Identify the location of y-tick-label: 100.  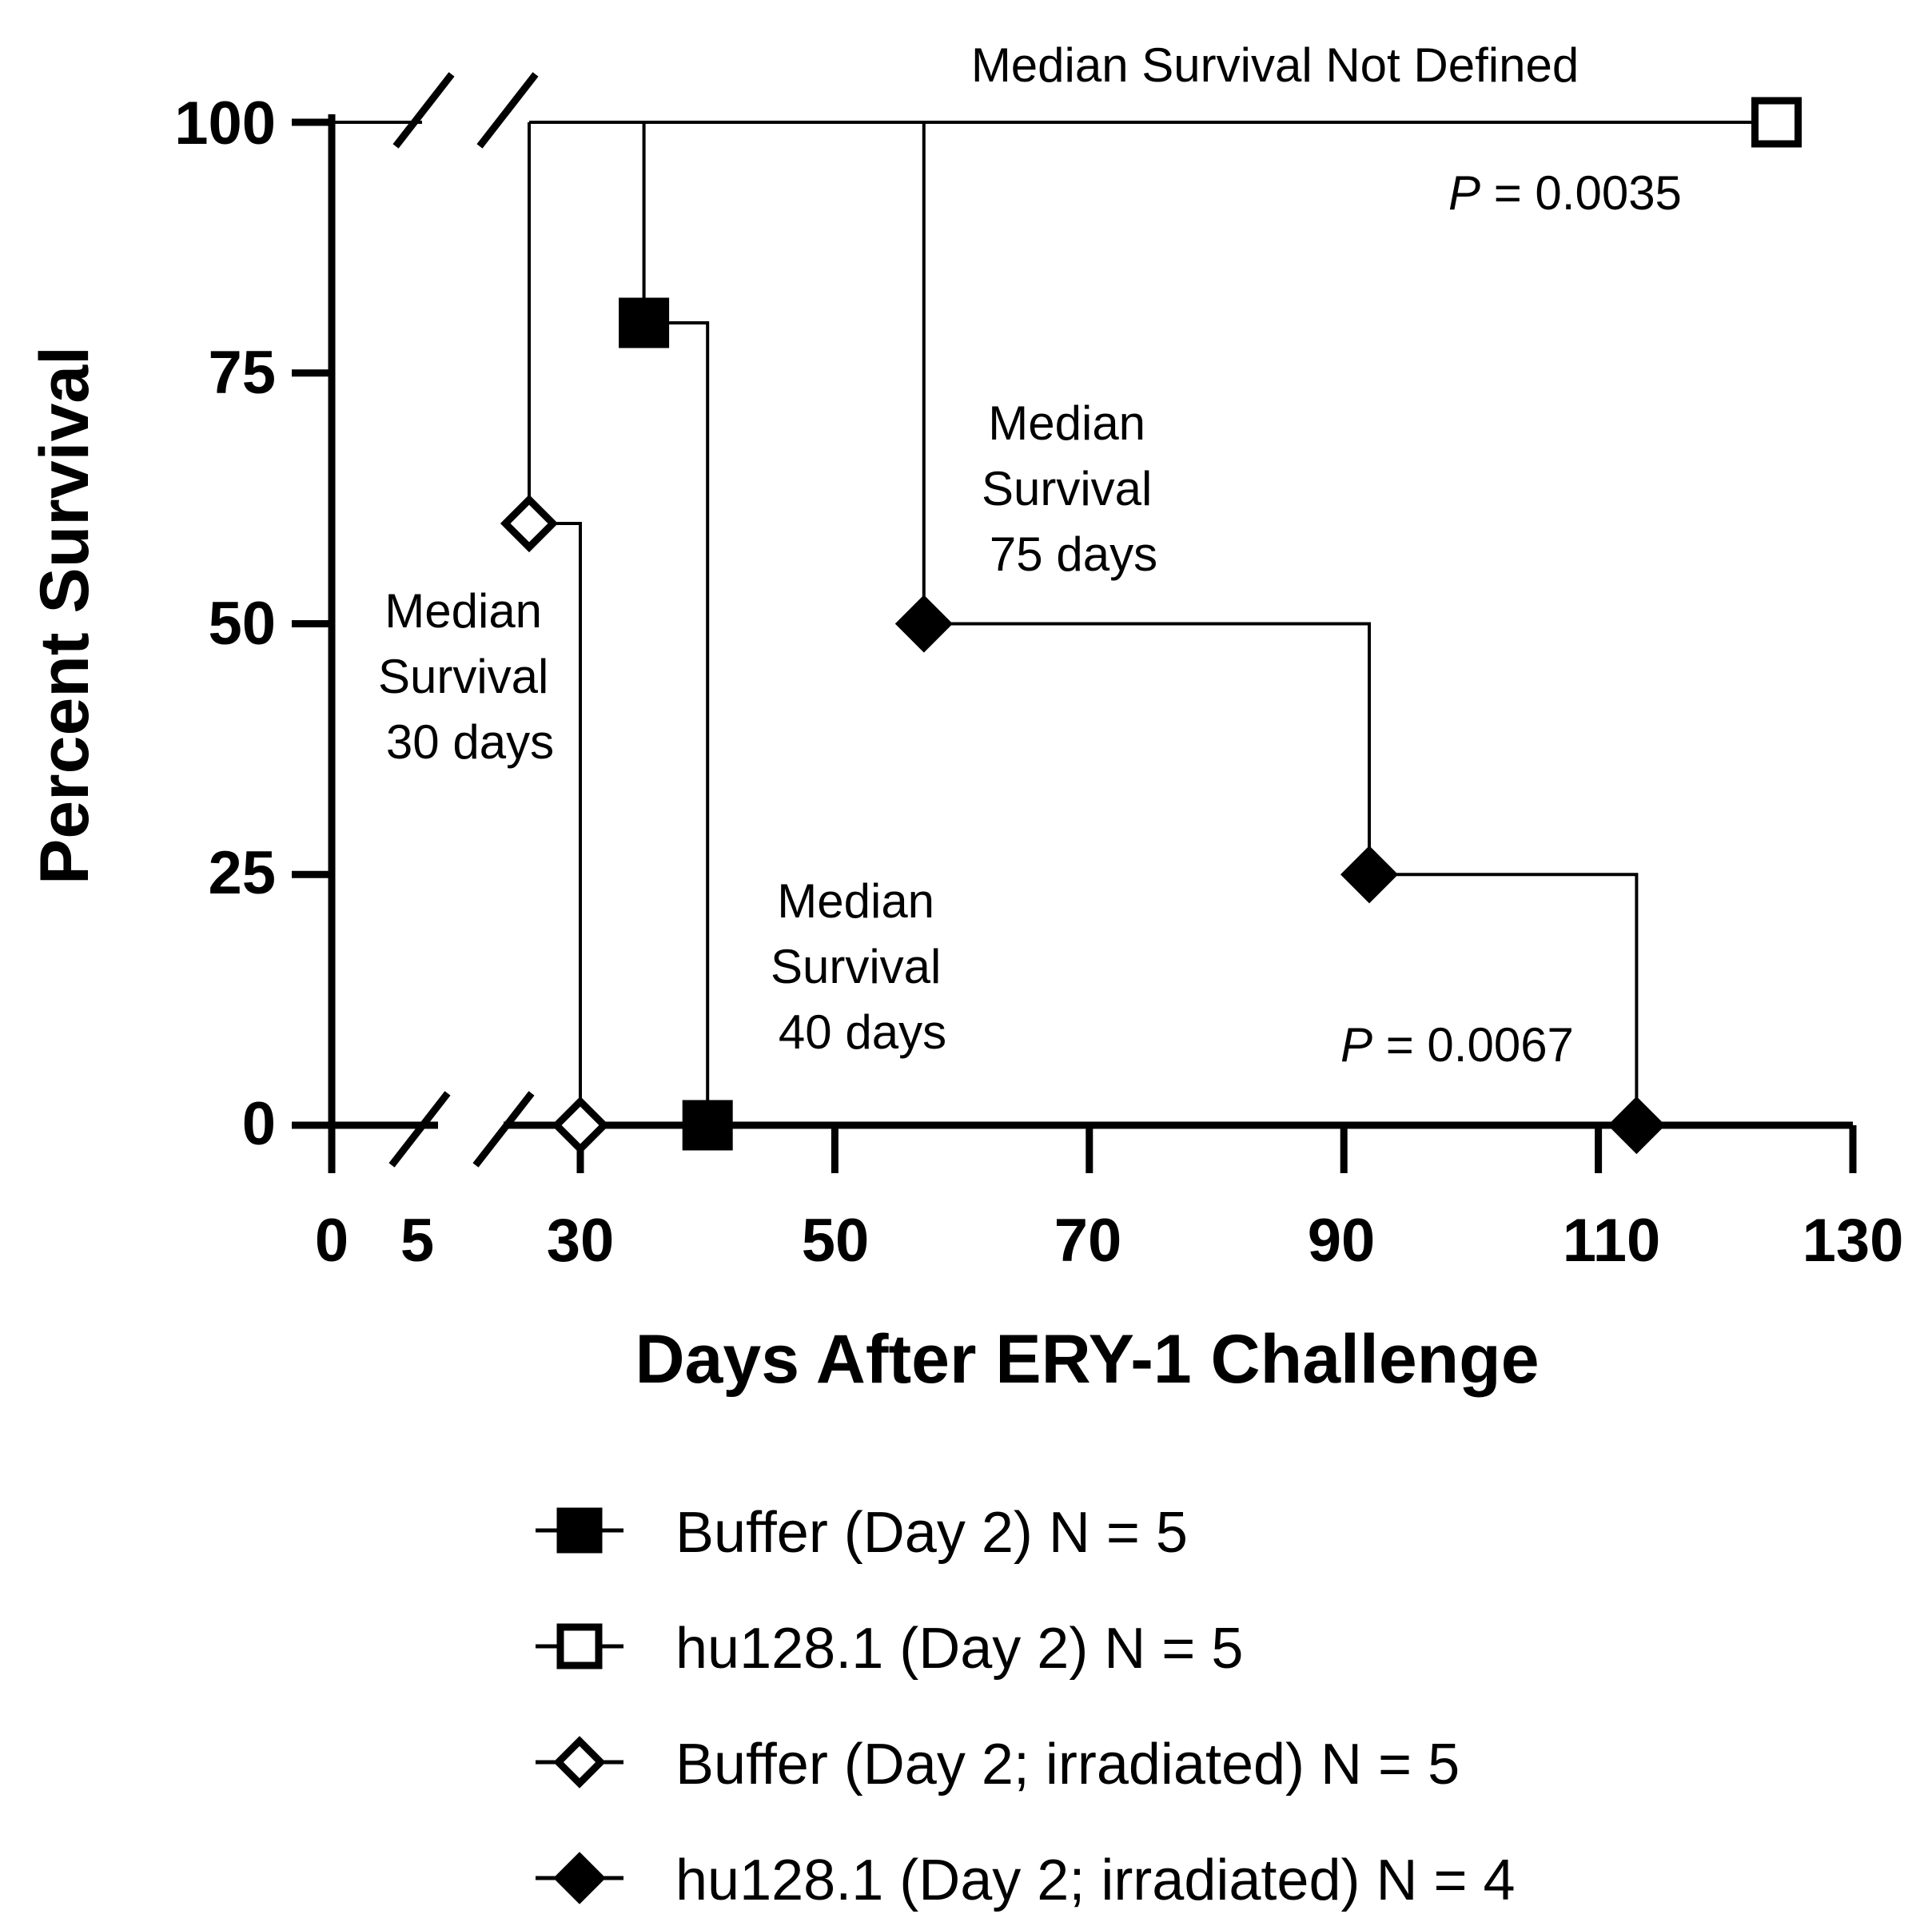
(225, 123).